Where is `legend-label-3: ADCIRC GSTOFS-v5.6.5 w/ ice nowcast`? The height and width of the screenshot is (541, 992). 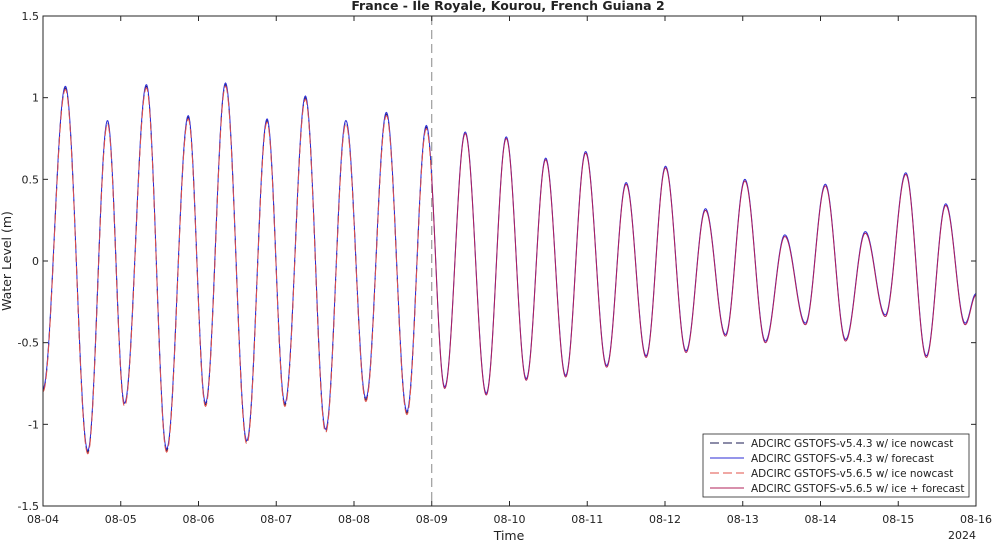 legend-label-3: ADCIRC GSTOFS-v5.6.5 w/ ice nowcast is located at coordinates (852, 474).